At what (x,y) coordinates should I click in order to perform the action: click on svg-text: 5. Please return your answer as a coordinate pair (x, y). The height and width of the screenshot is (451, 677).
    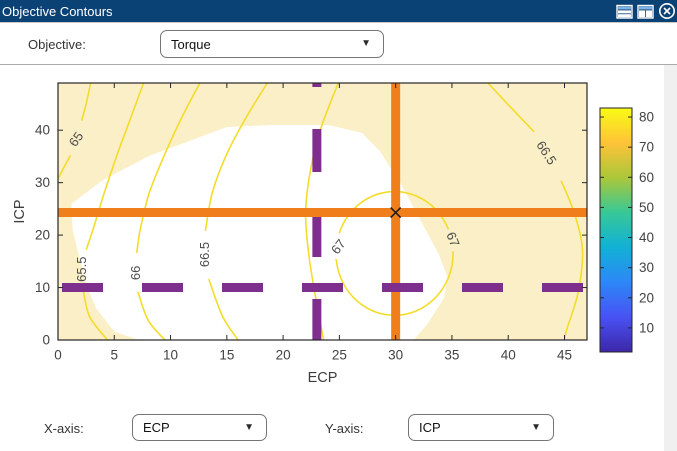
    Looking at the image, I should click on (115, 355).